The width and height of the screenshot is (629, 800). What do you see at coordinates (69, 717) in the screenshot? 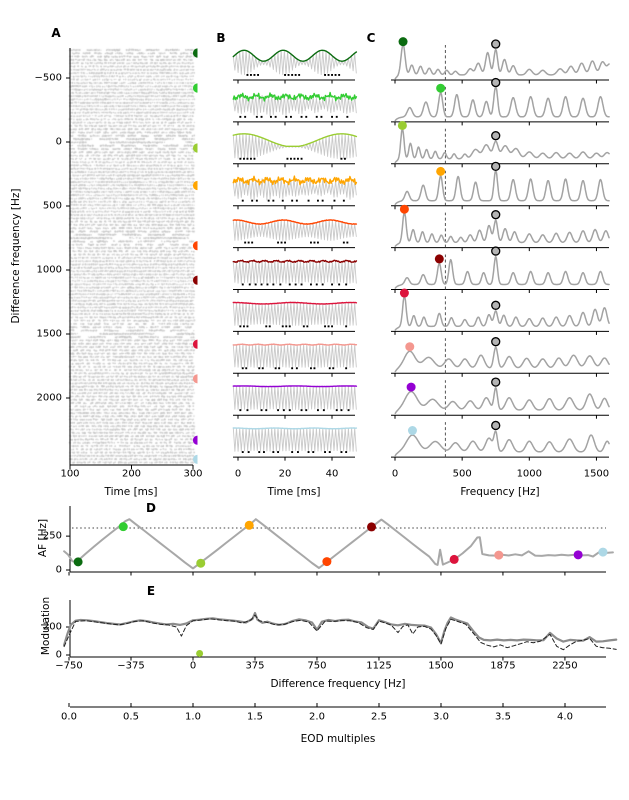
I see `eod-tick: 0.0` at bounding box center [69, 717].